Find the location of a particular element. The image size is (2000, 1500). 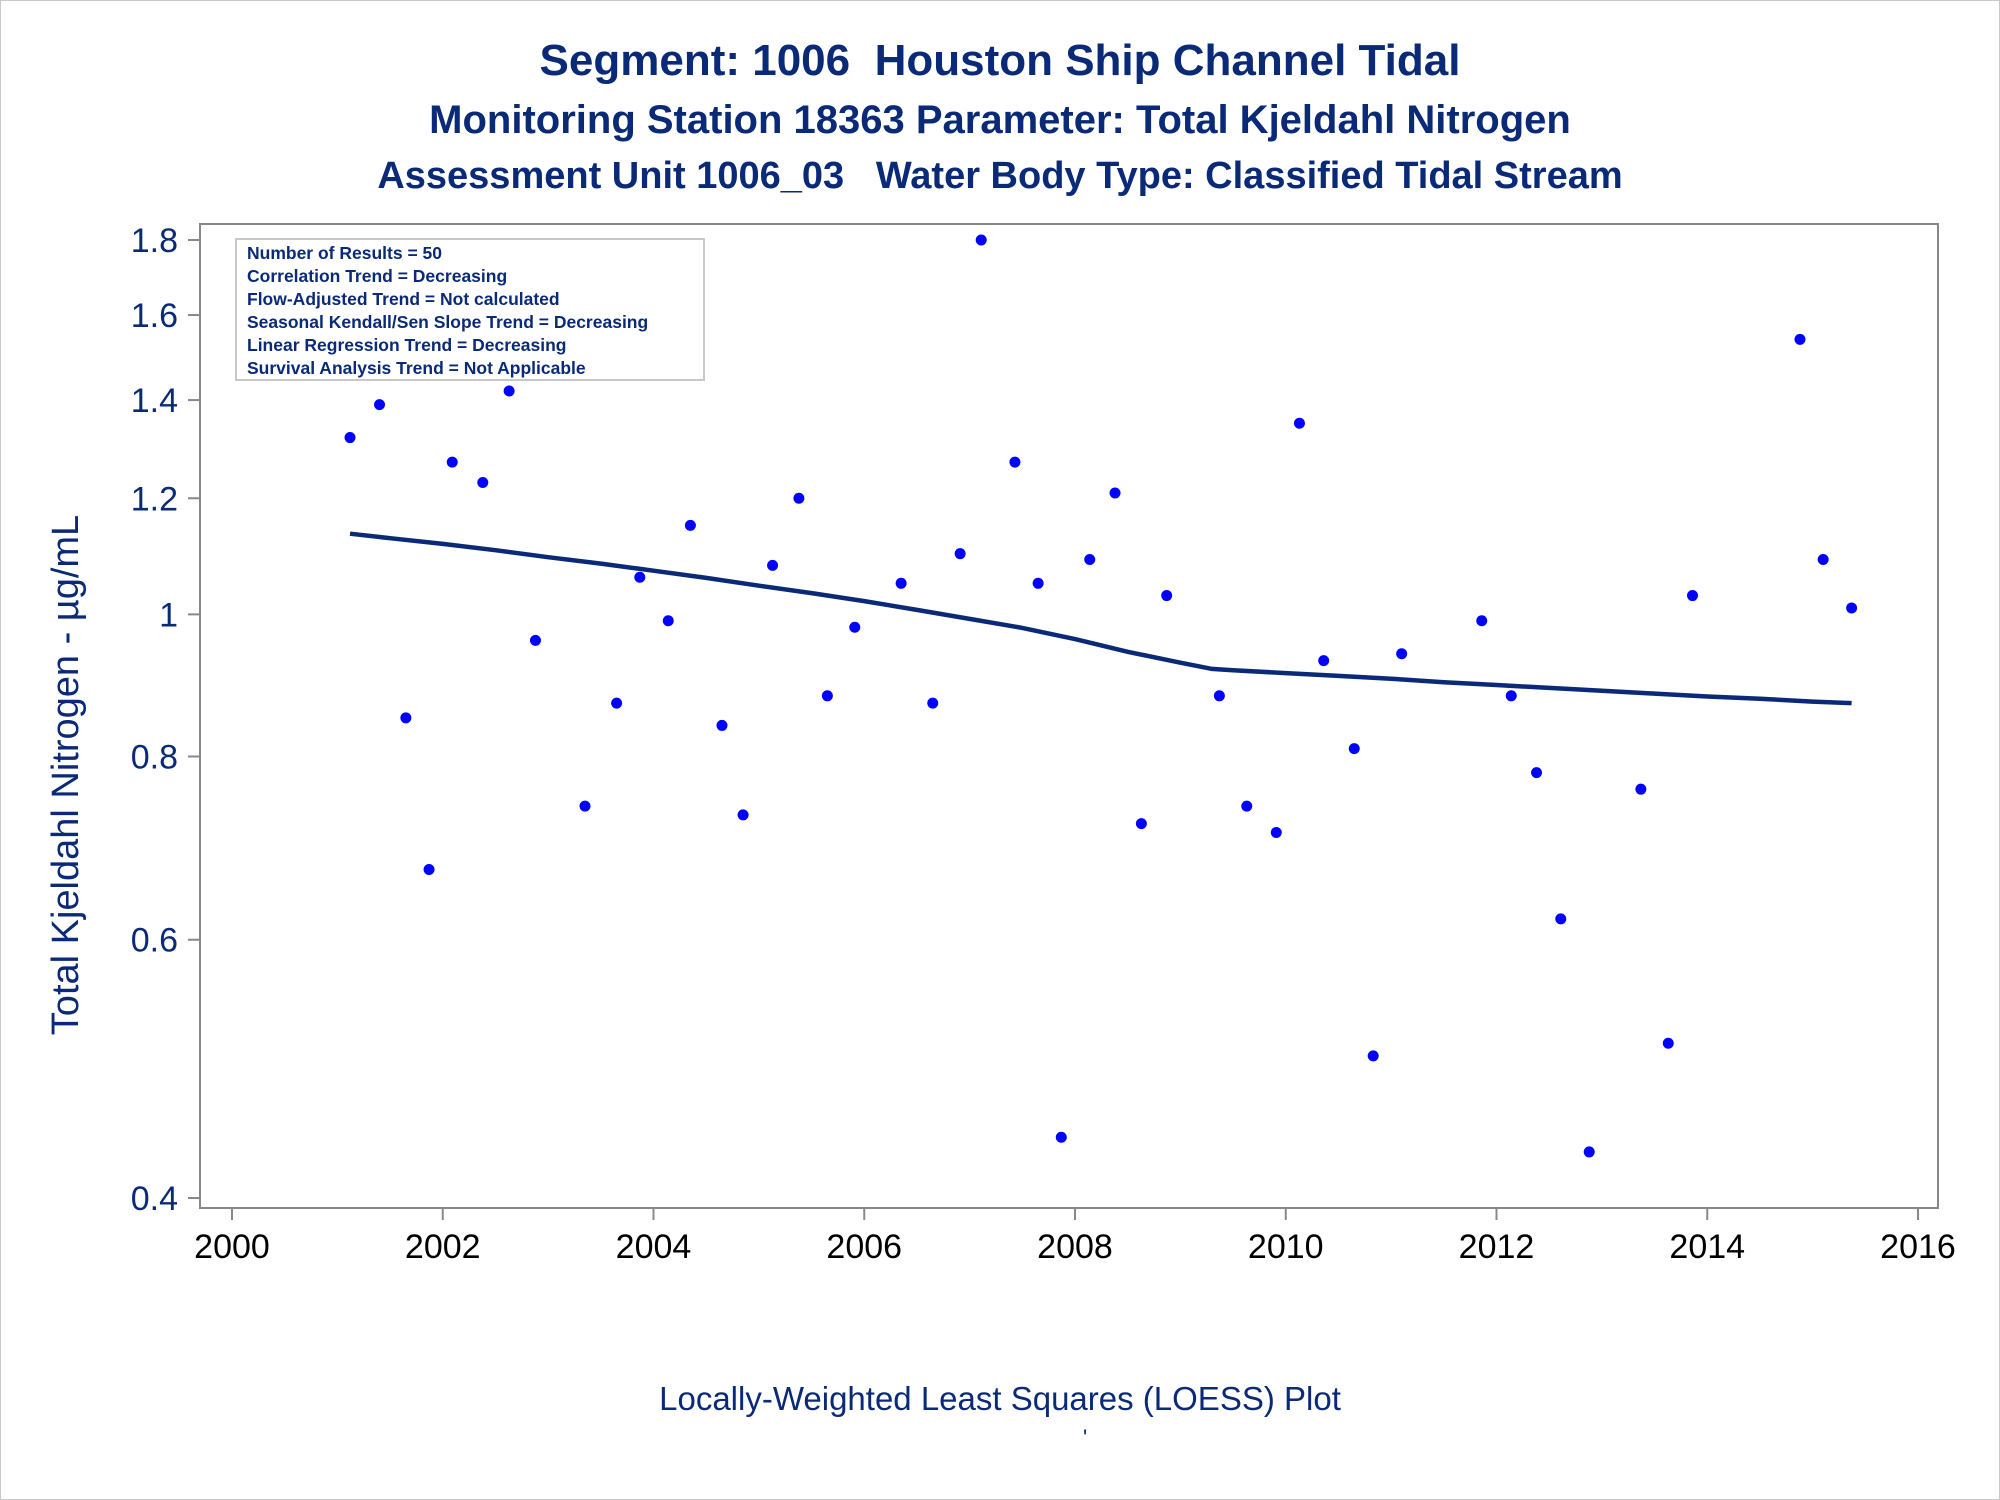

y-tick-label: 1.8 is located at coordinates (154, 241).